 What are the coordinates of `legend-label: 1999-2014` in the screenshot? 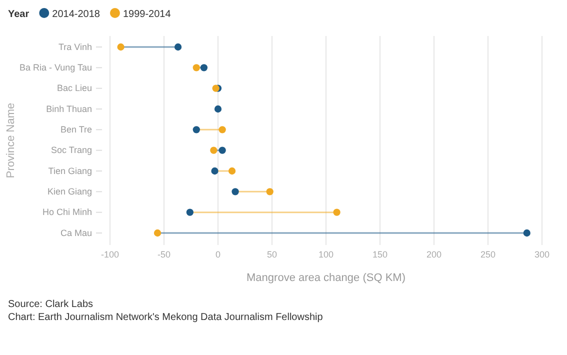 It's located at (147, 14).